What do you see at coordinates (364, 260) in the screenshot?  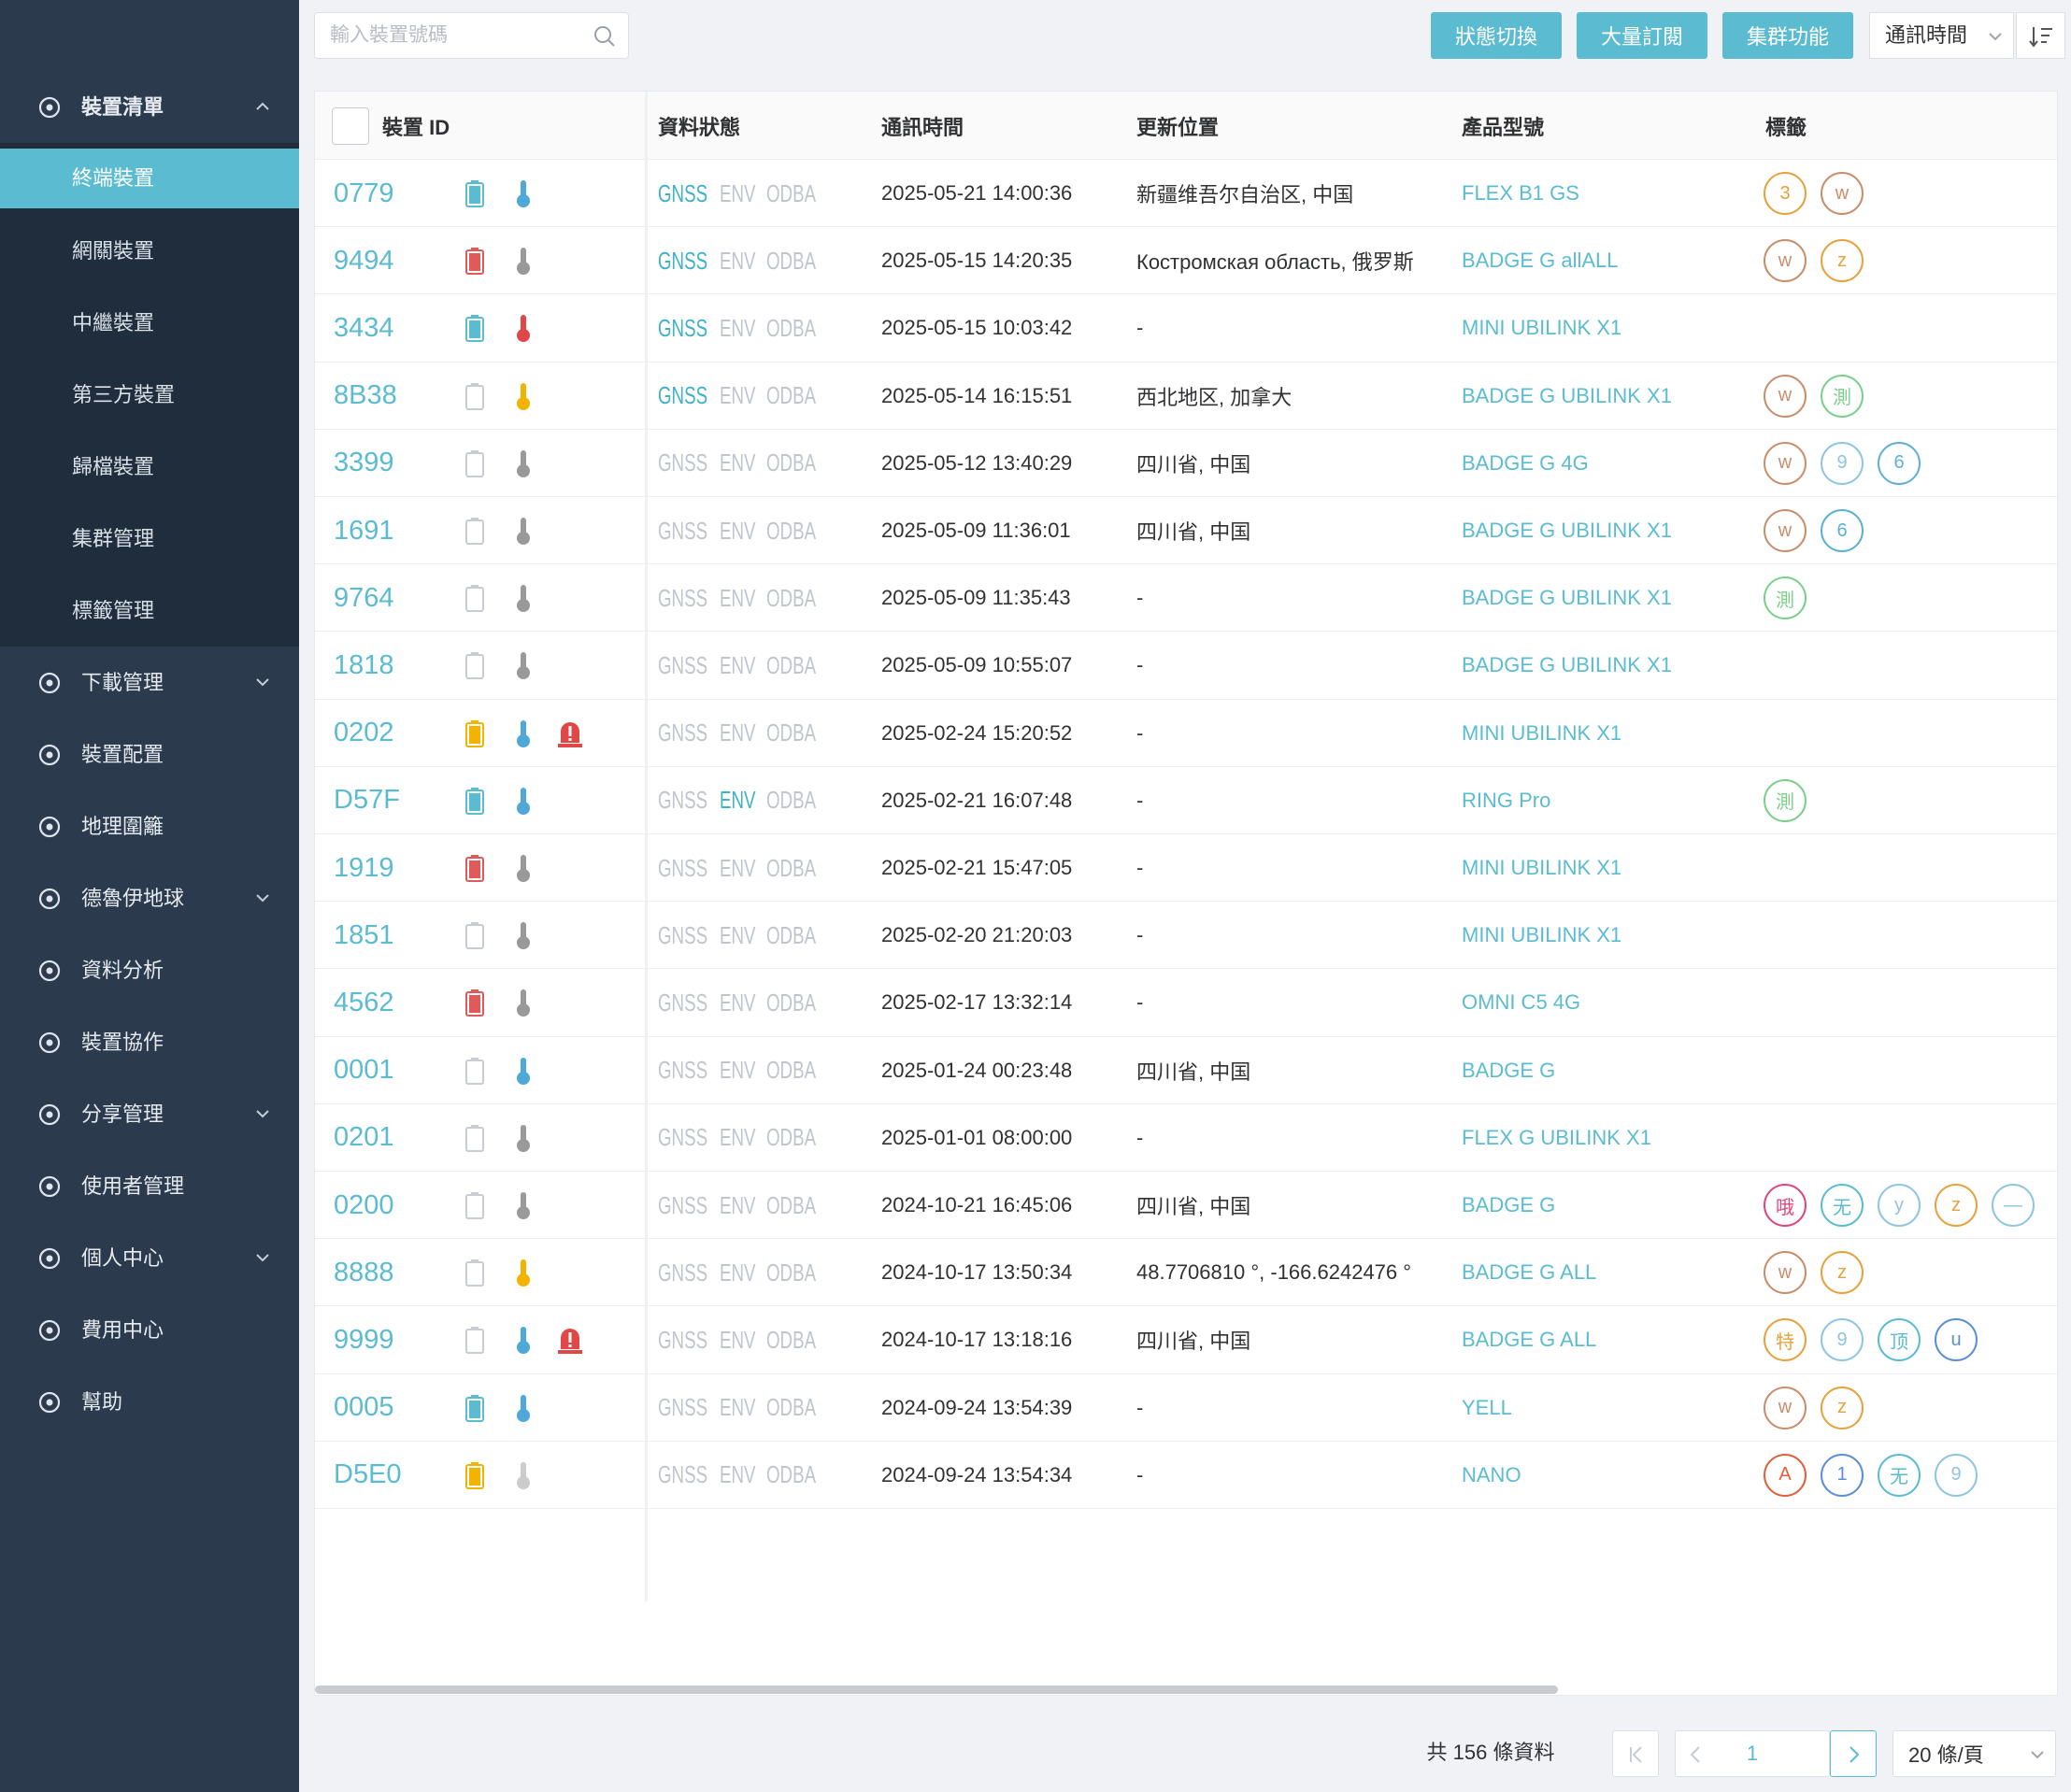 I see `device-id: 9494` at bounding box center [364, 260].